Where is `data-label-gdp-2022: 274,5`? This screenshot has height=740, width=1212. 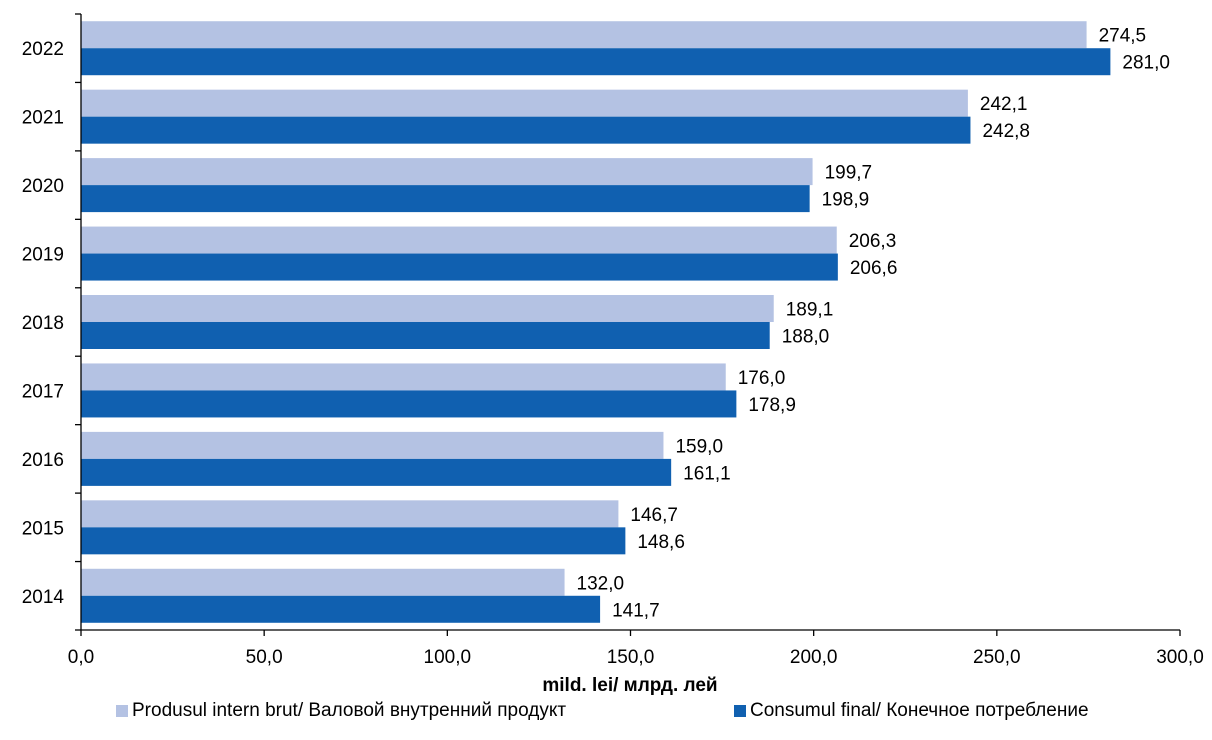
data-label-gdp-2022: 274,5 is located at coordinates (1123, 36).